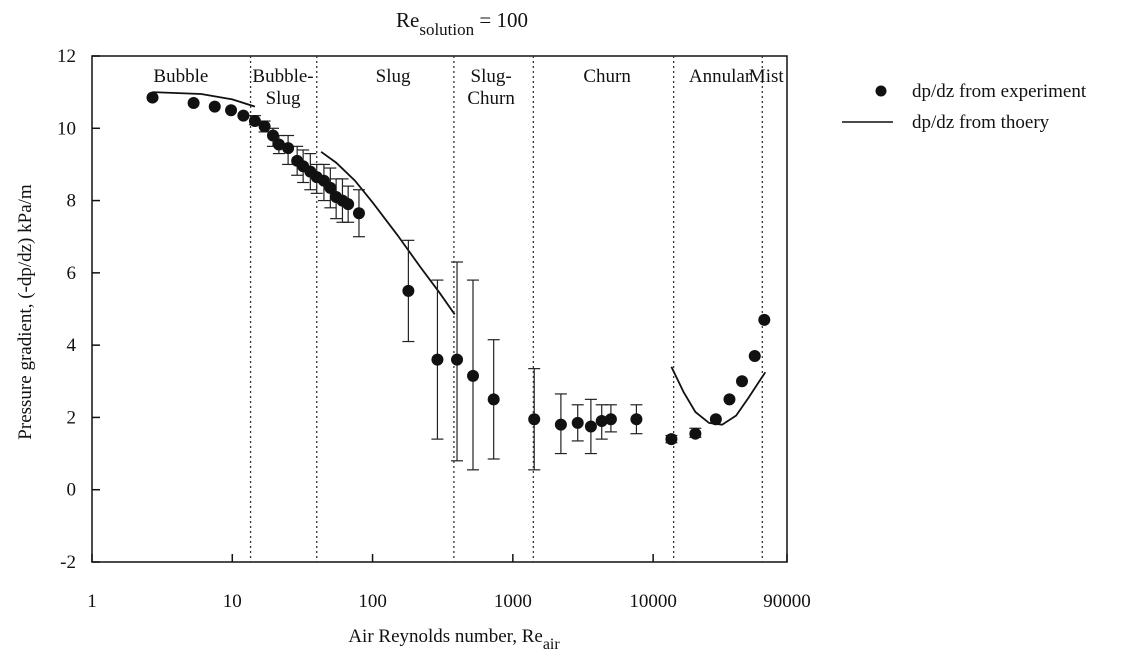  What do you see at coordinates (964, 107) in the screenshot?
I see `legend: dp/dz from experiment dp/dz from thoery` at bounding box center [964, 107].